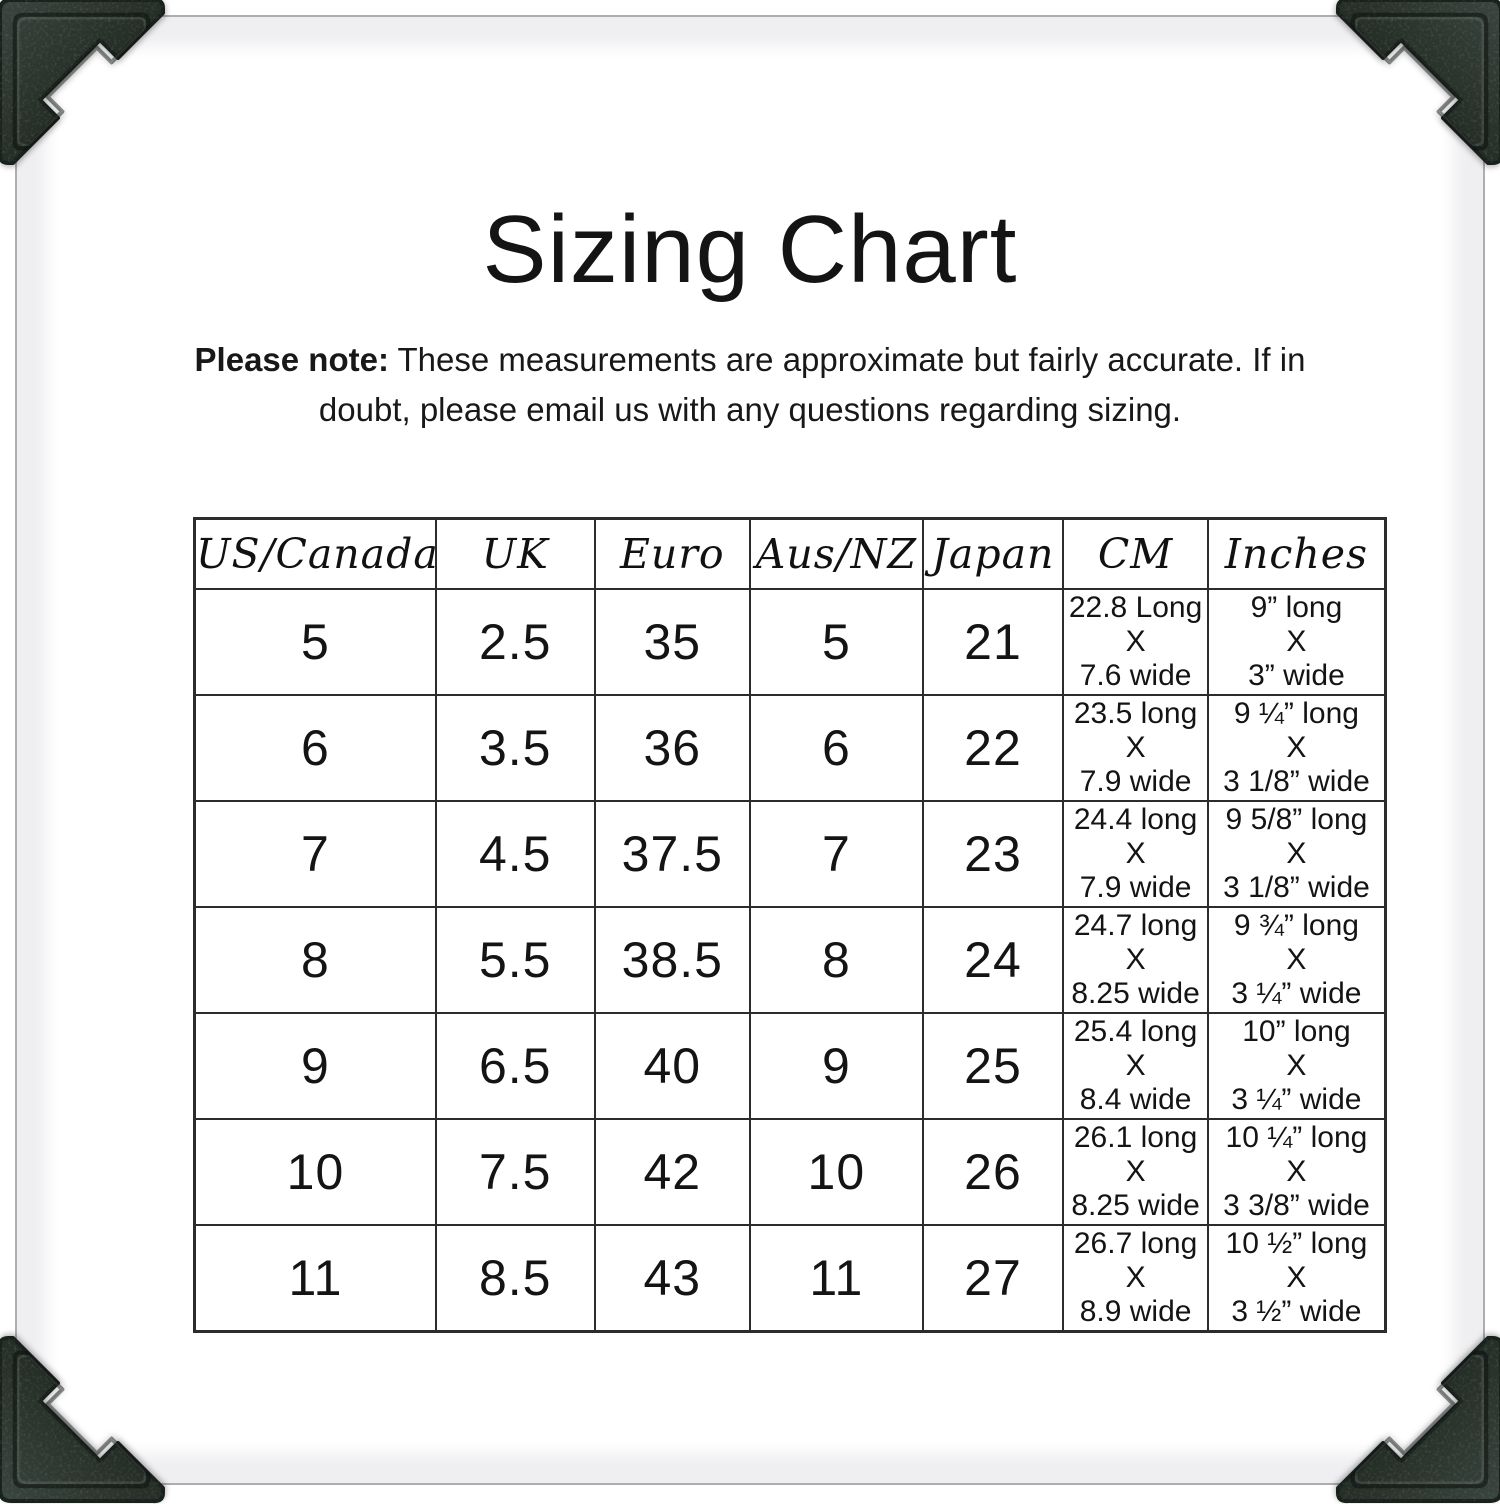 Image resolution: width=1500 pixels, height=1504 pixels. What do you see at coordinates (1417, 83) in the screenshot?
I see `photo-corner-top-right-icon` at bounding box center [1417, 83].